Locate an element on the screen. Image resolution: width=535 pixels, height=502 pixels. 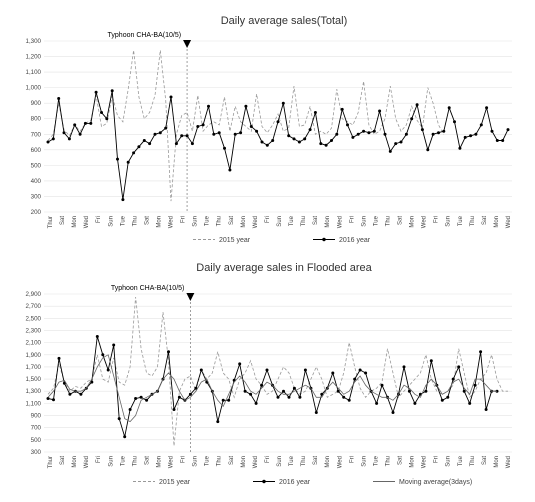
chart-title: Daily average sales in Flooded area is located at coordinates (284, 268).